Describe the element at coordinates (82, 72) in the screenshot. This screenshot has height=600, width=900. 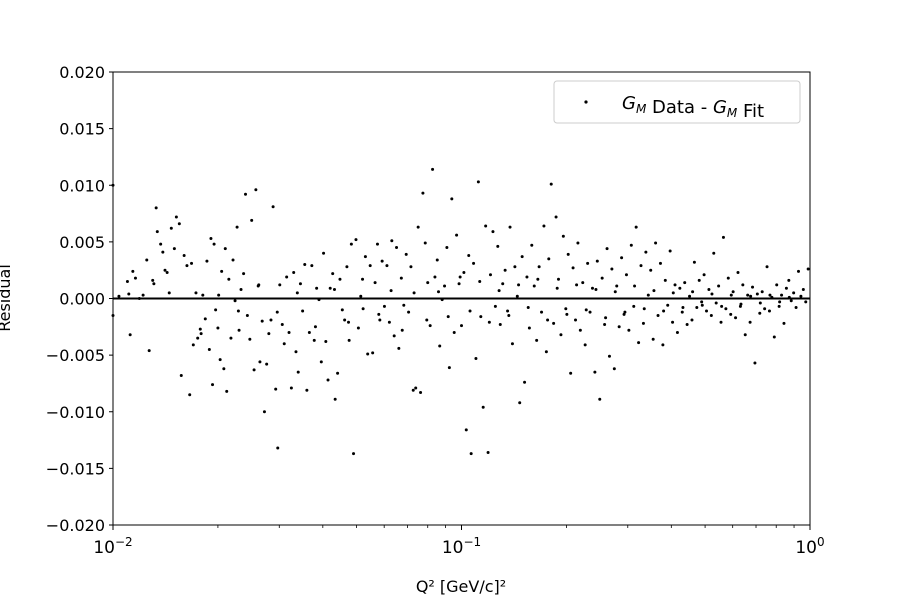
I see `y-tick-label: 0.020` at that location.